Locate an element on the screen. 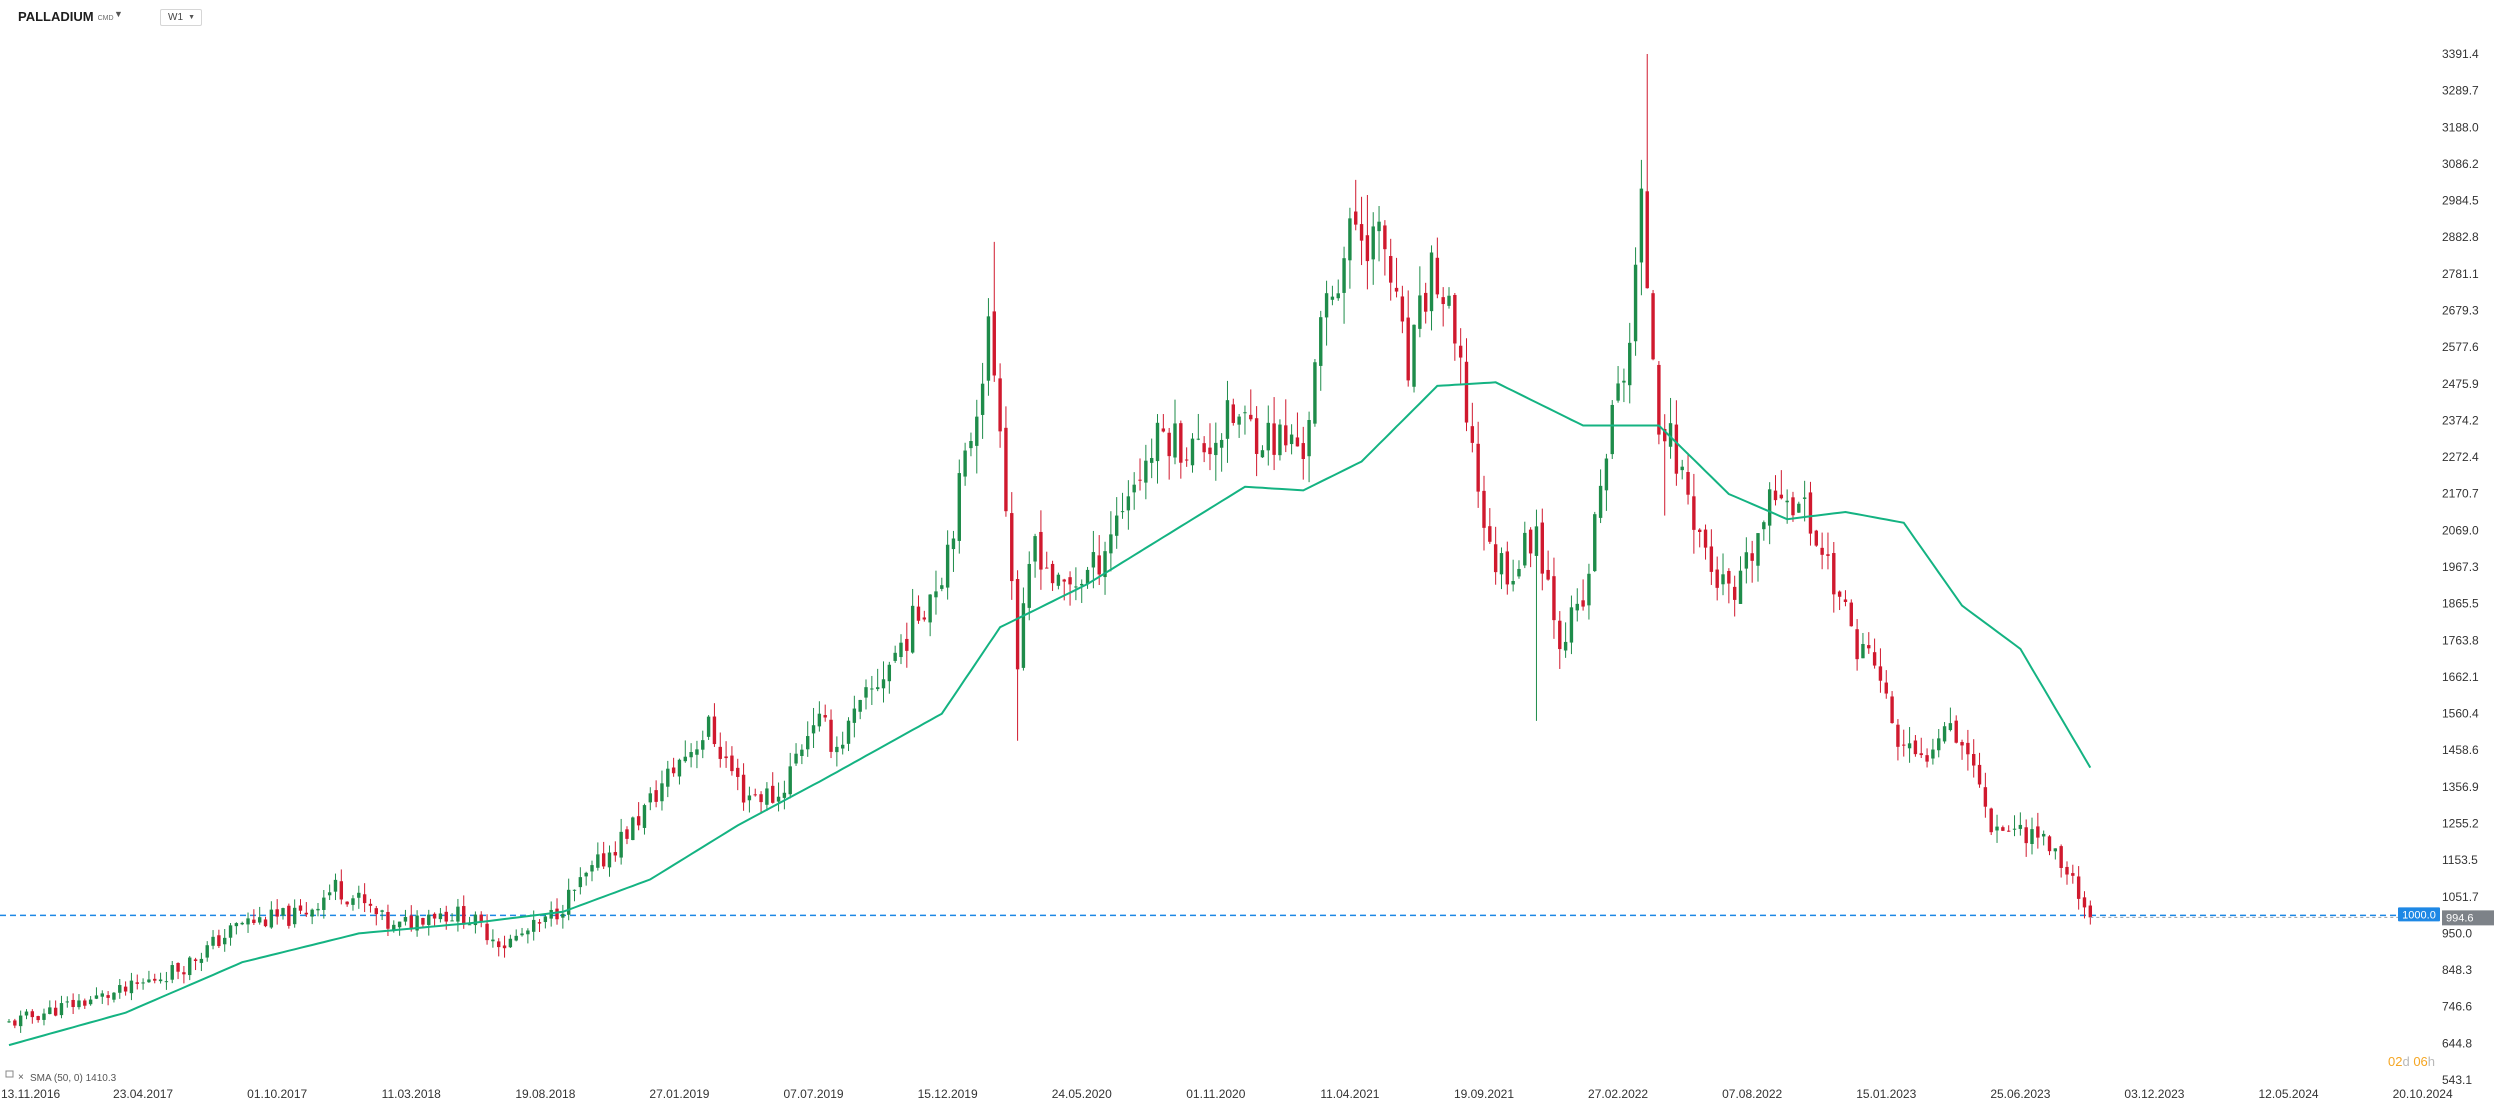  instrument-selector: PALLADIUM CMD is located at coordinates (66, 16).